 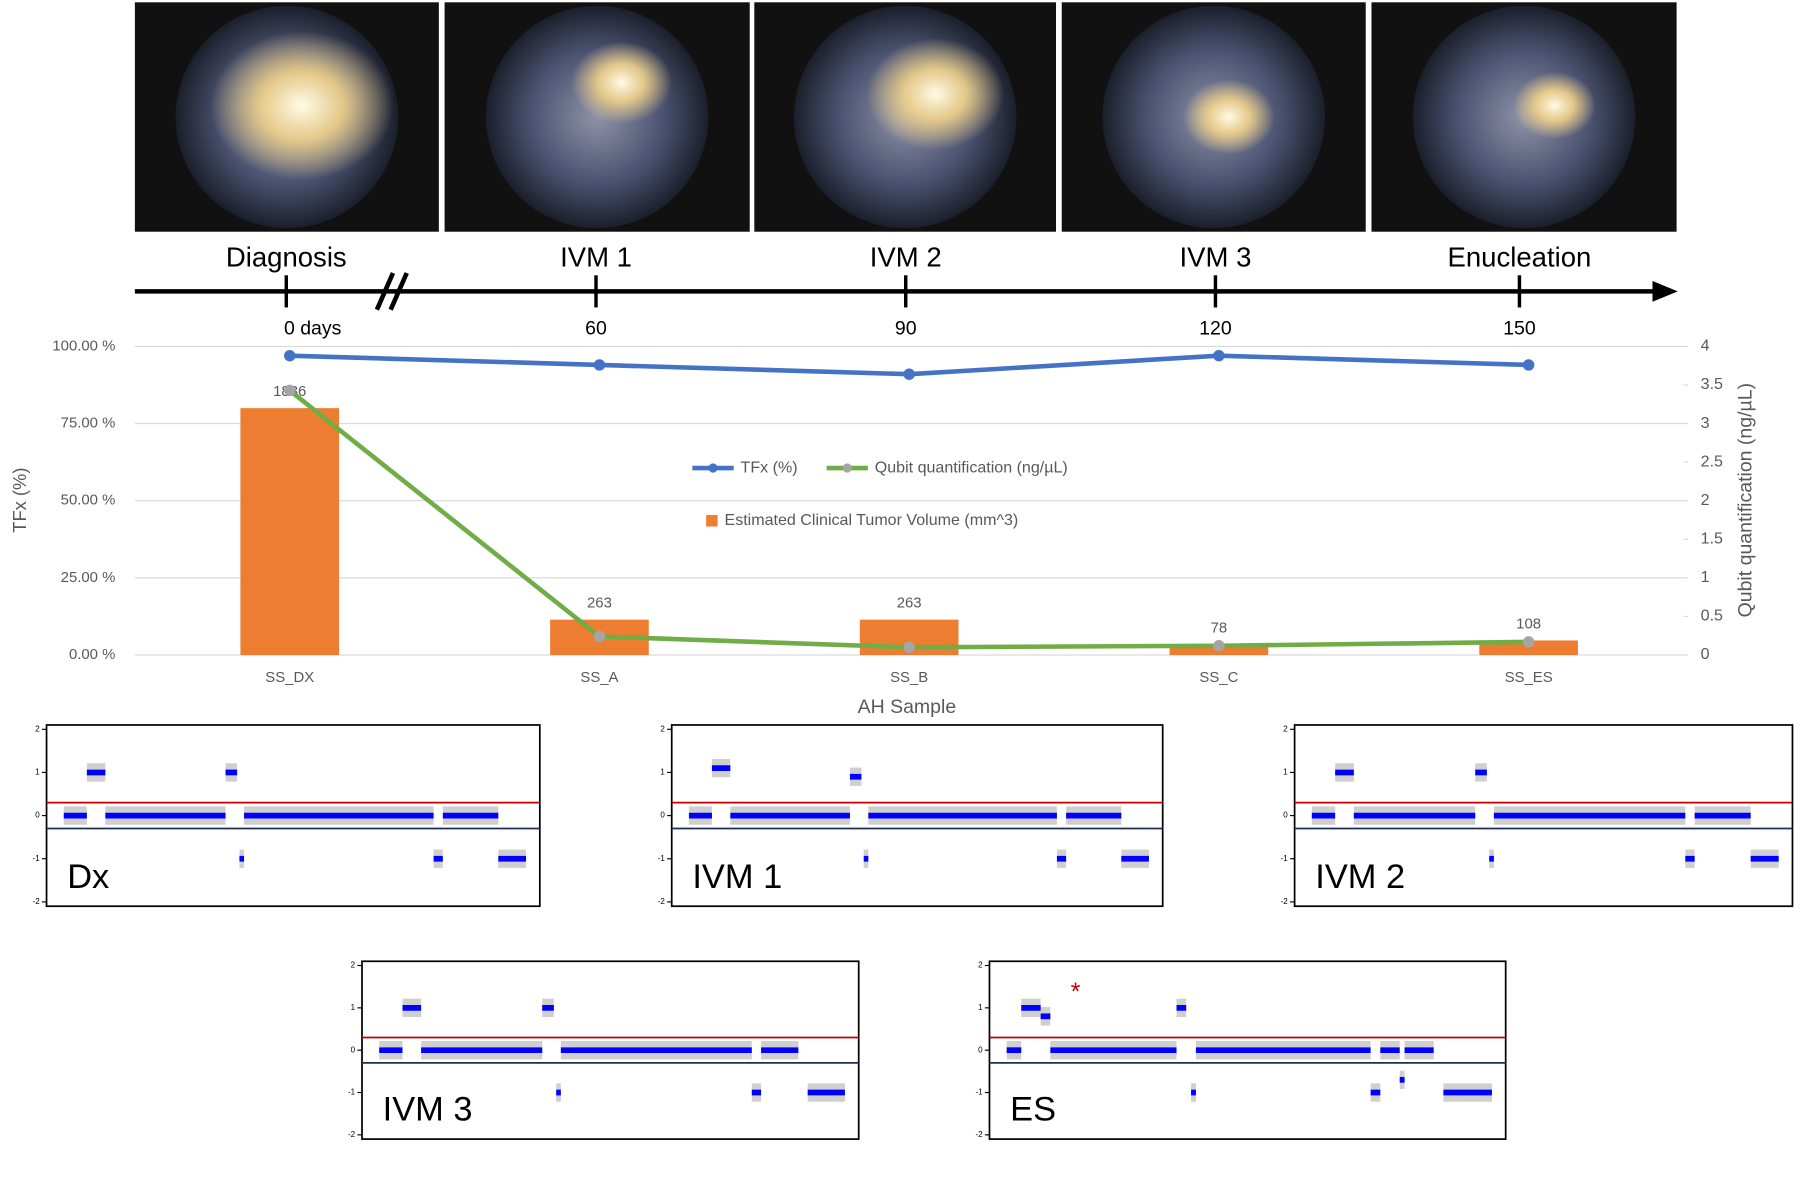 What do you see at coordinates (1712, 539) in the screenshot?
I see `y2-tick-label: 1.5` at bounding box center [1712, 539].